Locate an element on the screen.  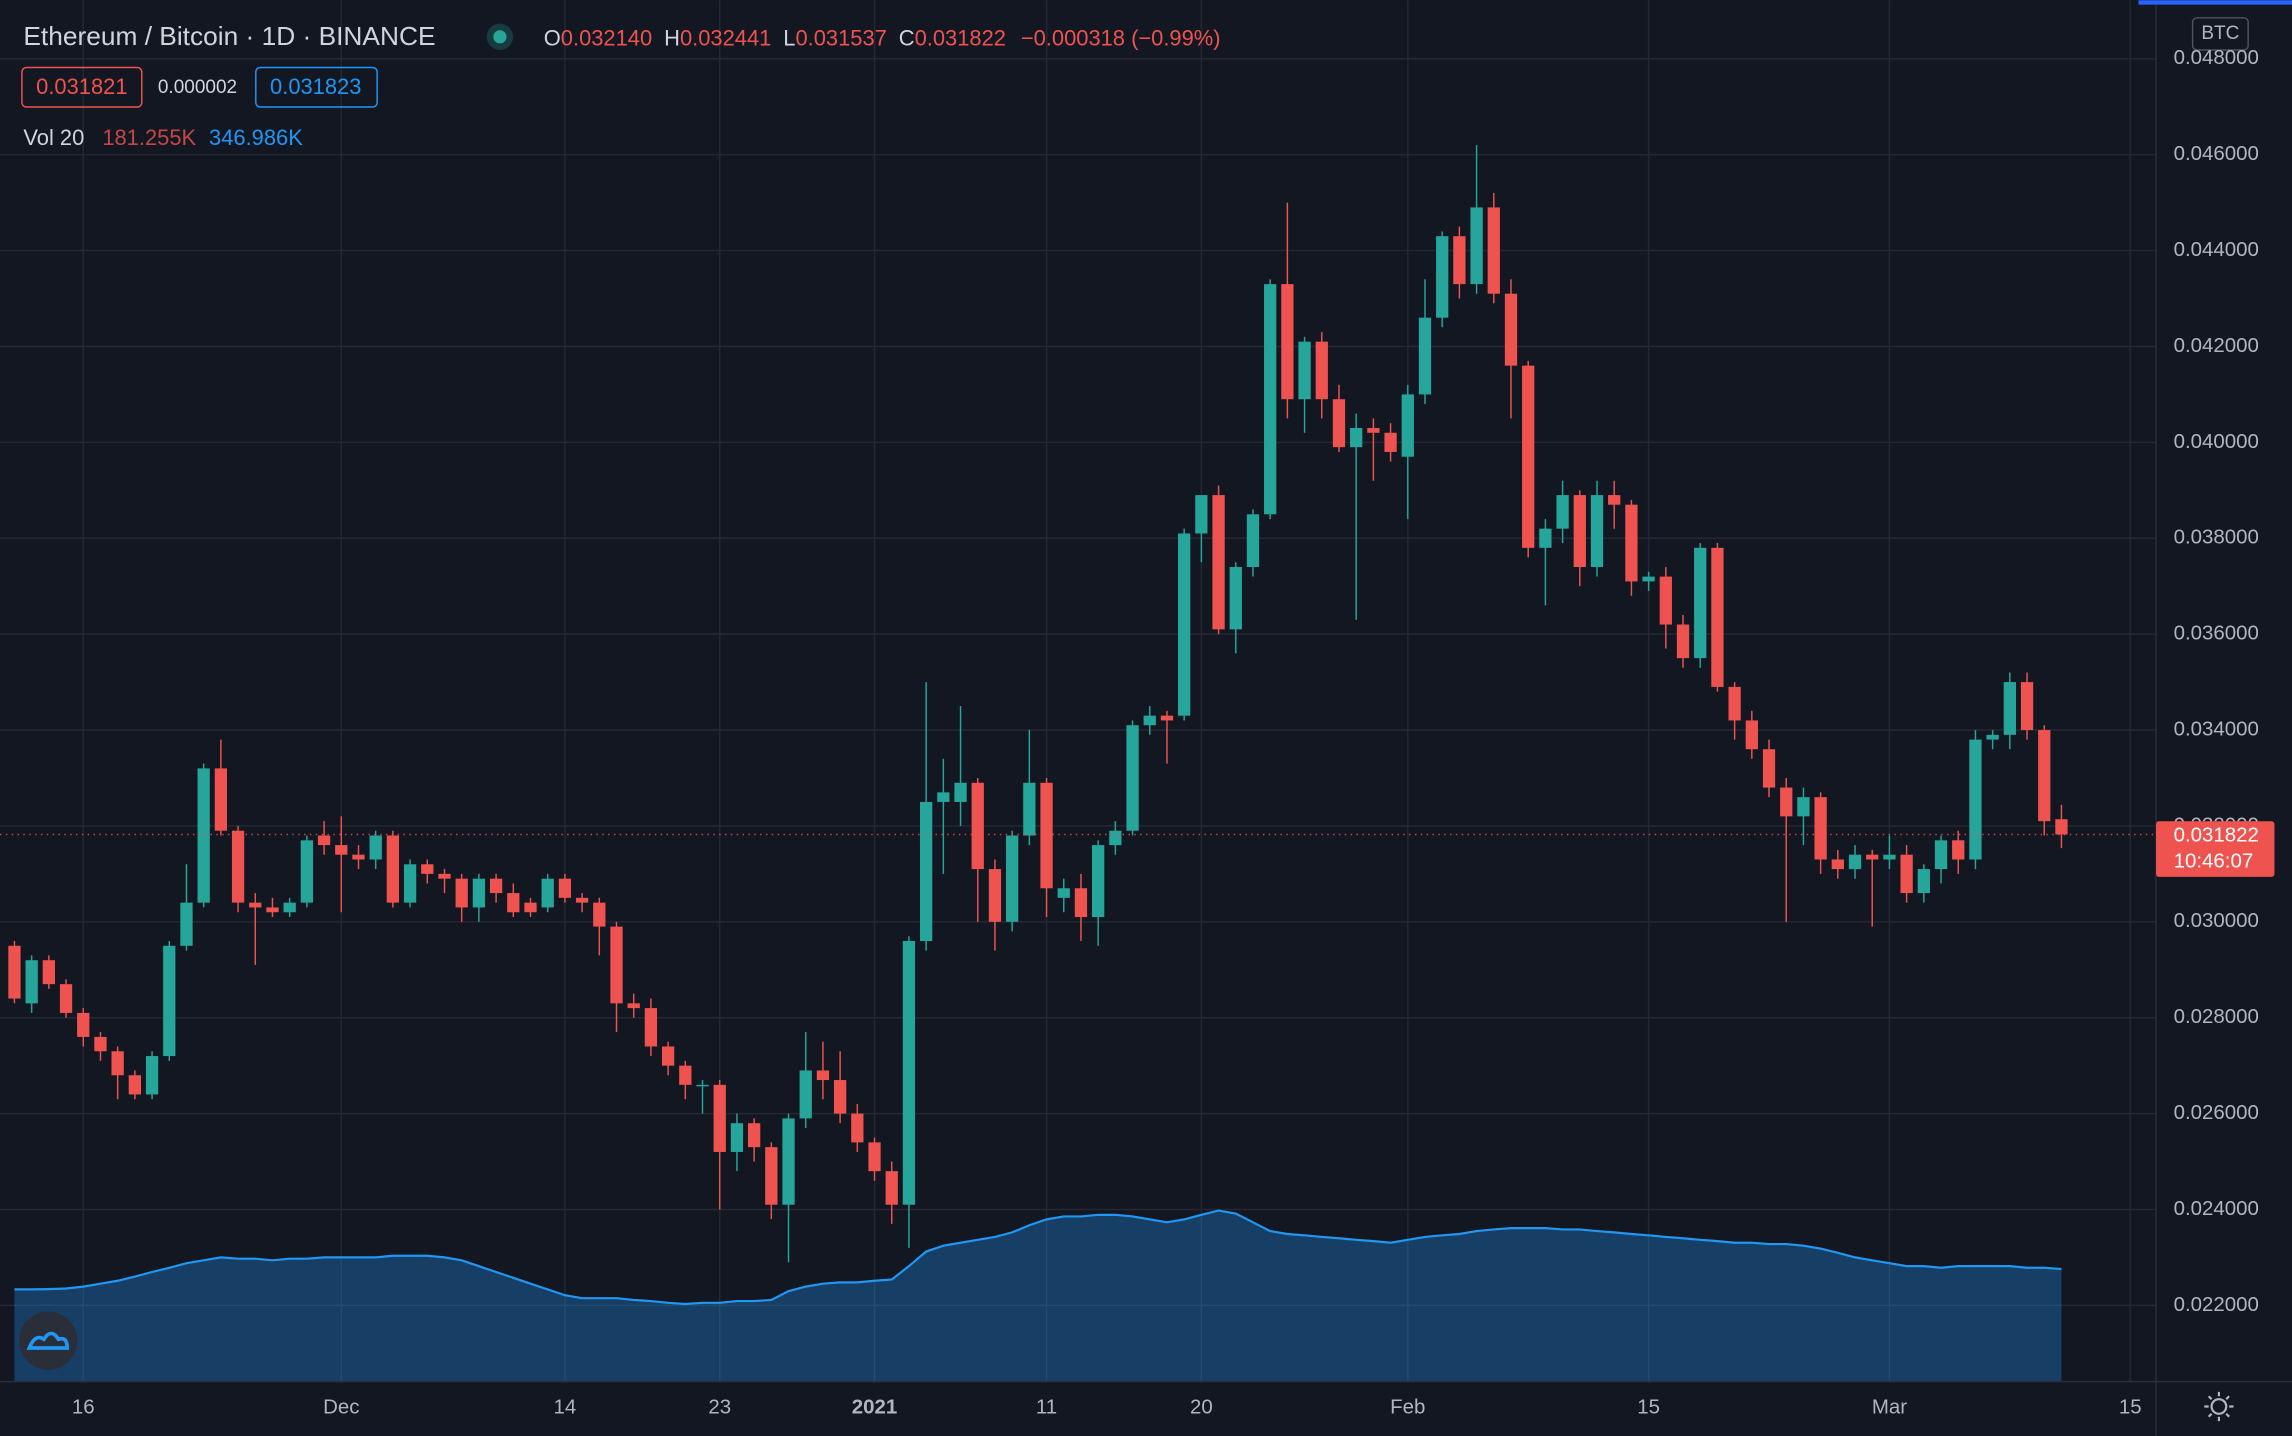
y-tick-label: 0.030000 is located at coordinates (2216, 920).